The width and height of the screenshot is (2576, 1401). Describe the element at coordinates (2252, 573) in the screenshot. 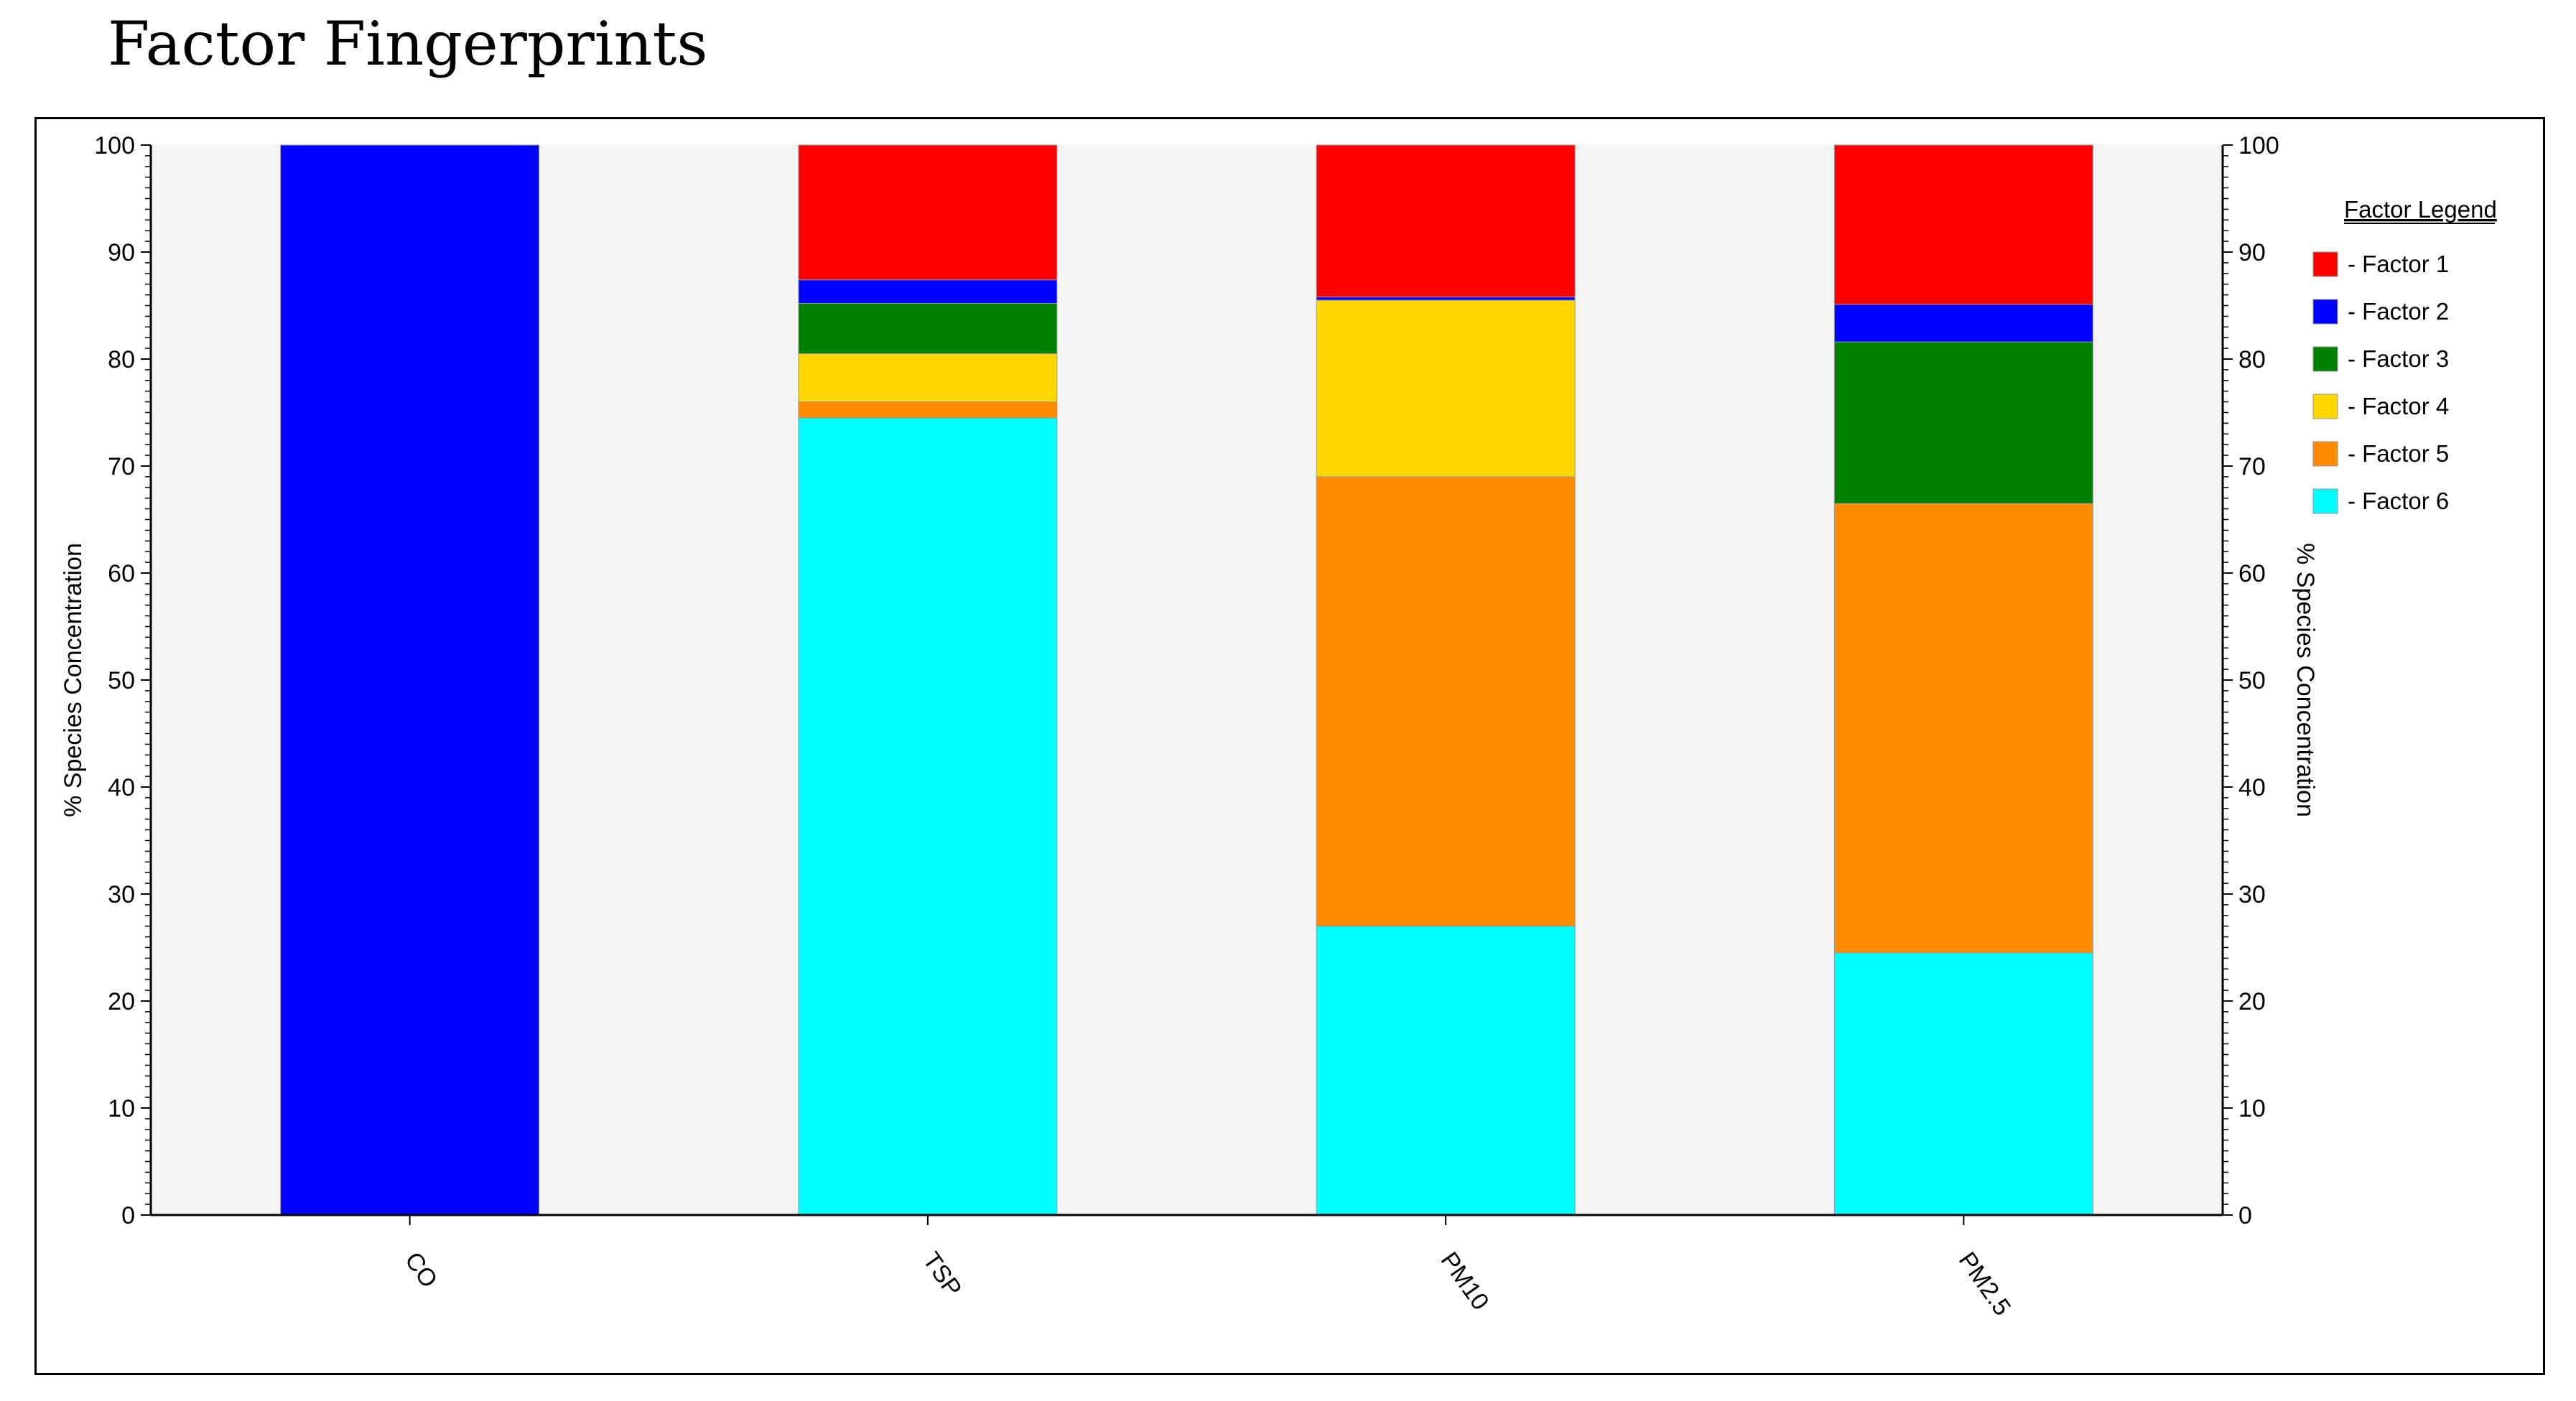

I see `y-tick-label-right: 60` at that location.